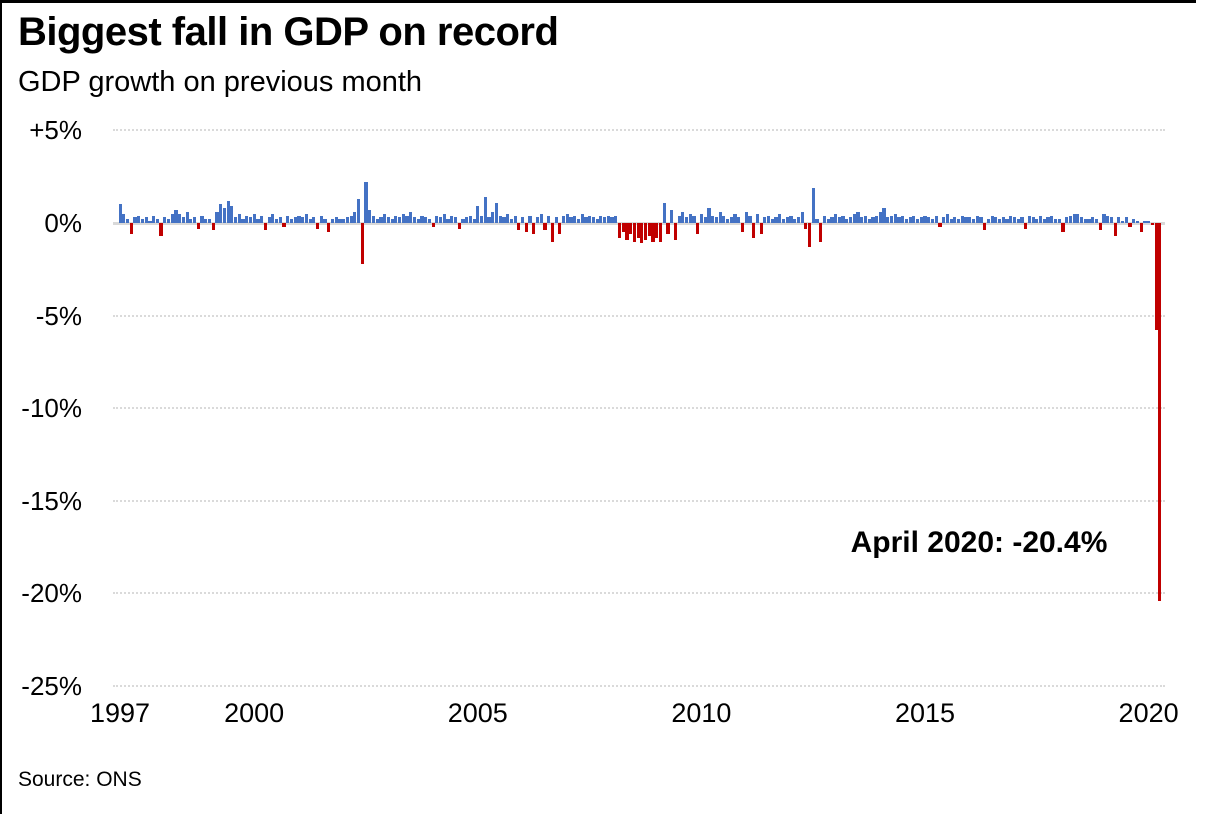 Image resolution: width=1218 pixels, height=814 pixels. What do you see at coordinates (220, 82) in the screenshot?
I see `chart-subtitle: GDP growth on previous month` at bounding box center [220, 82].